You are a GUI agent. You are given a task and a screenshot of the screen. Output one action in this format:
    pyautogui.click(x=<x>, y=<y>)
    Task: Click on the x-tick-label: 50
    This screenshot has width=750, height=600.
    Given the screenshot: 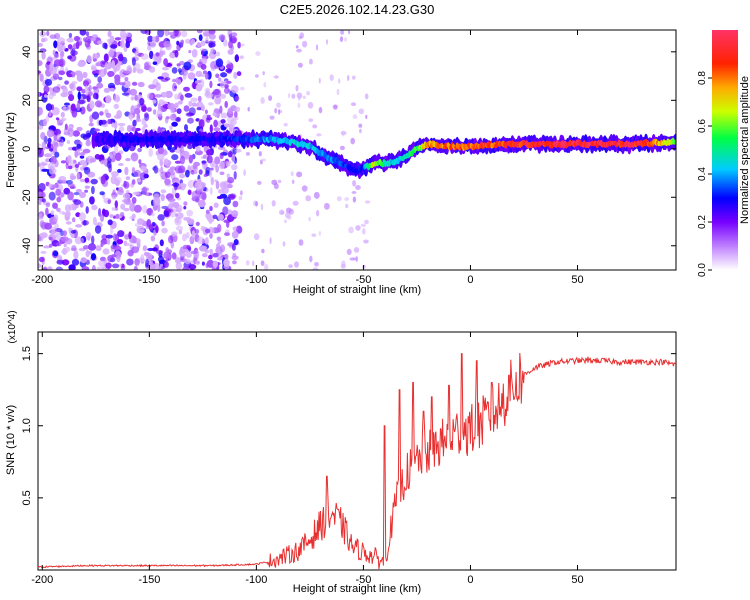 What is the action you would take?
    pyautogui.click(x=577, y=580)
    